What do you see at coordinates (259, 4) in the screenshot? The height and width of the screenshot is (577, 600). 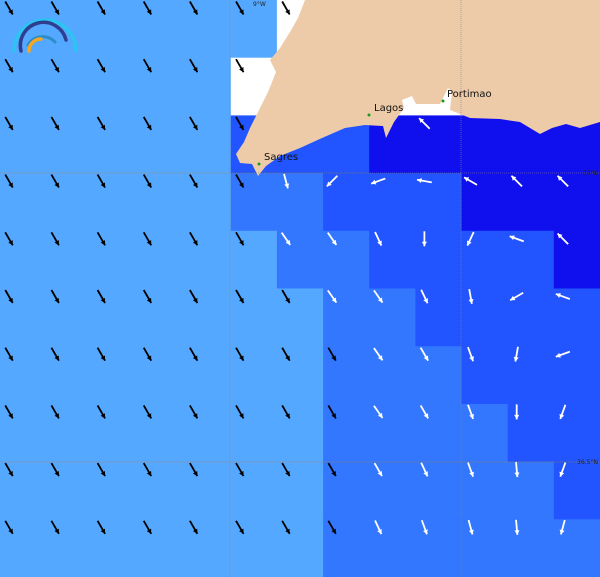 I see `lon-label: 9°W` at bounding box center [259, 4].